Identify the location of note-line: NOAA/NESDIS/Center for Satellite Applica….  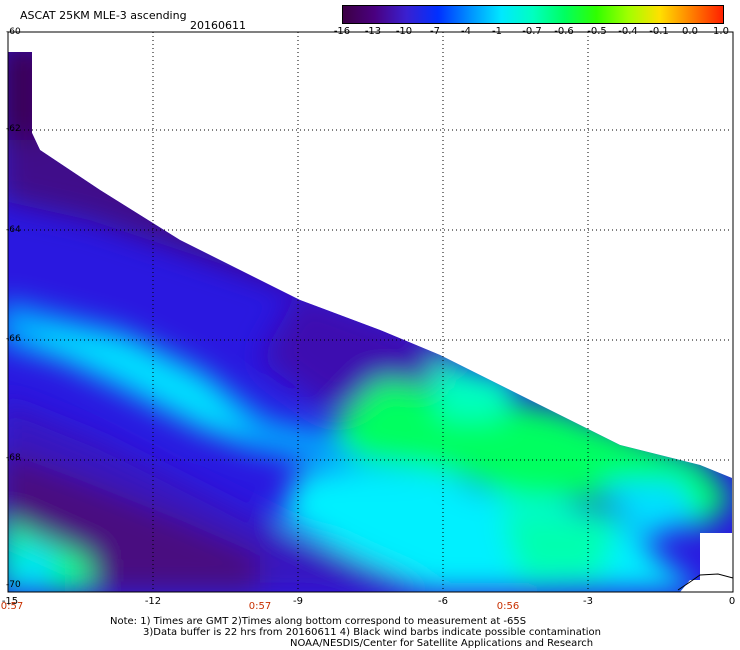
(442, 643).